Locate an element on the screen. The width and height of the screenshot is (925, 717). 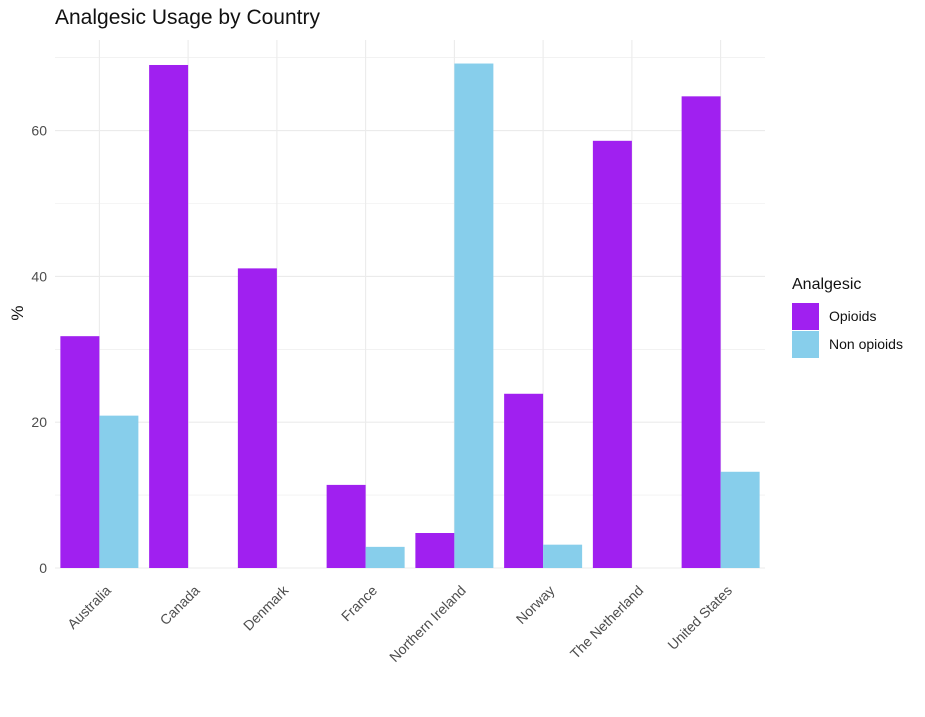
legend-label-opioids: Opioids is located at coordinates (853, 316).